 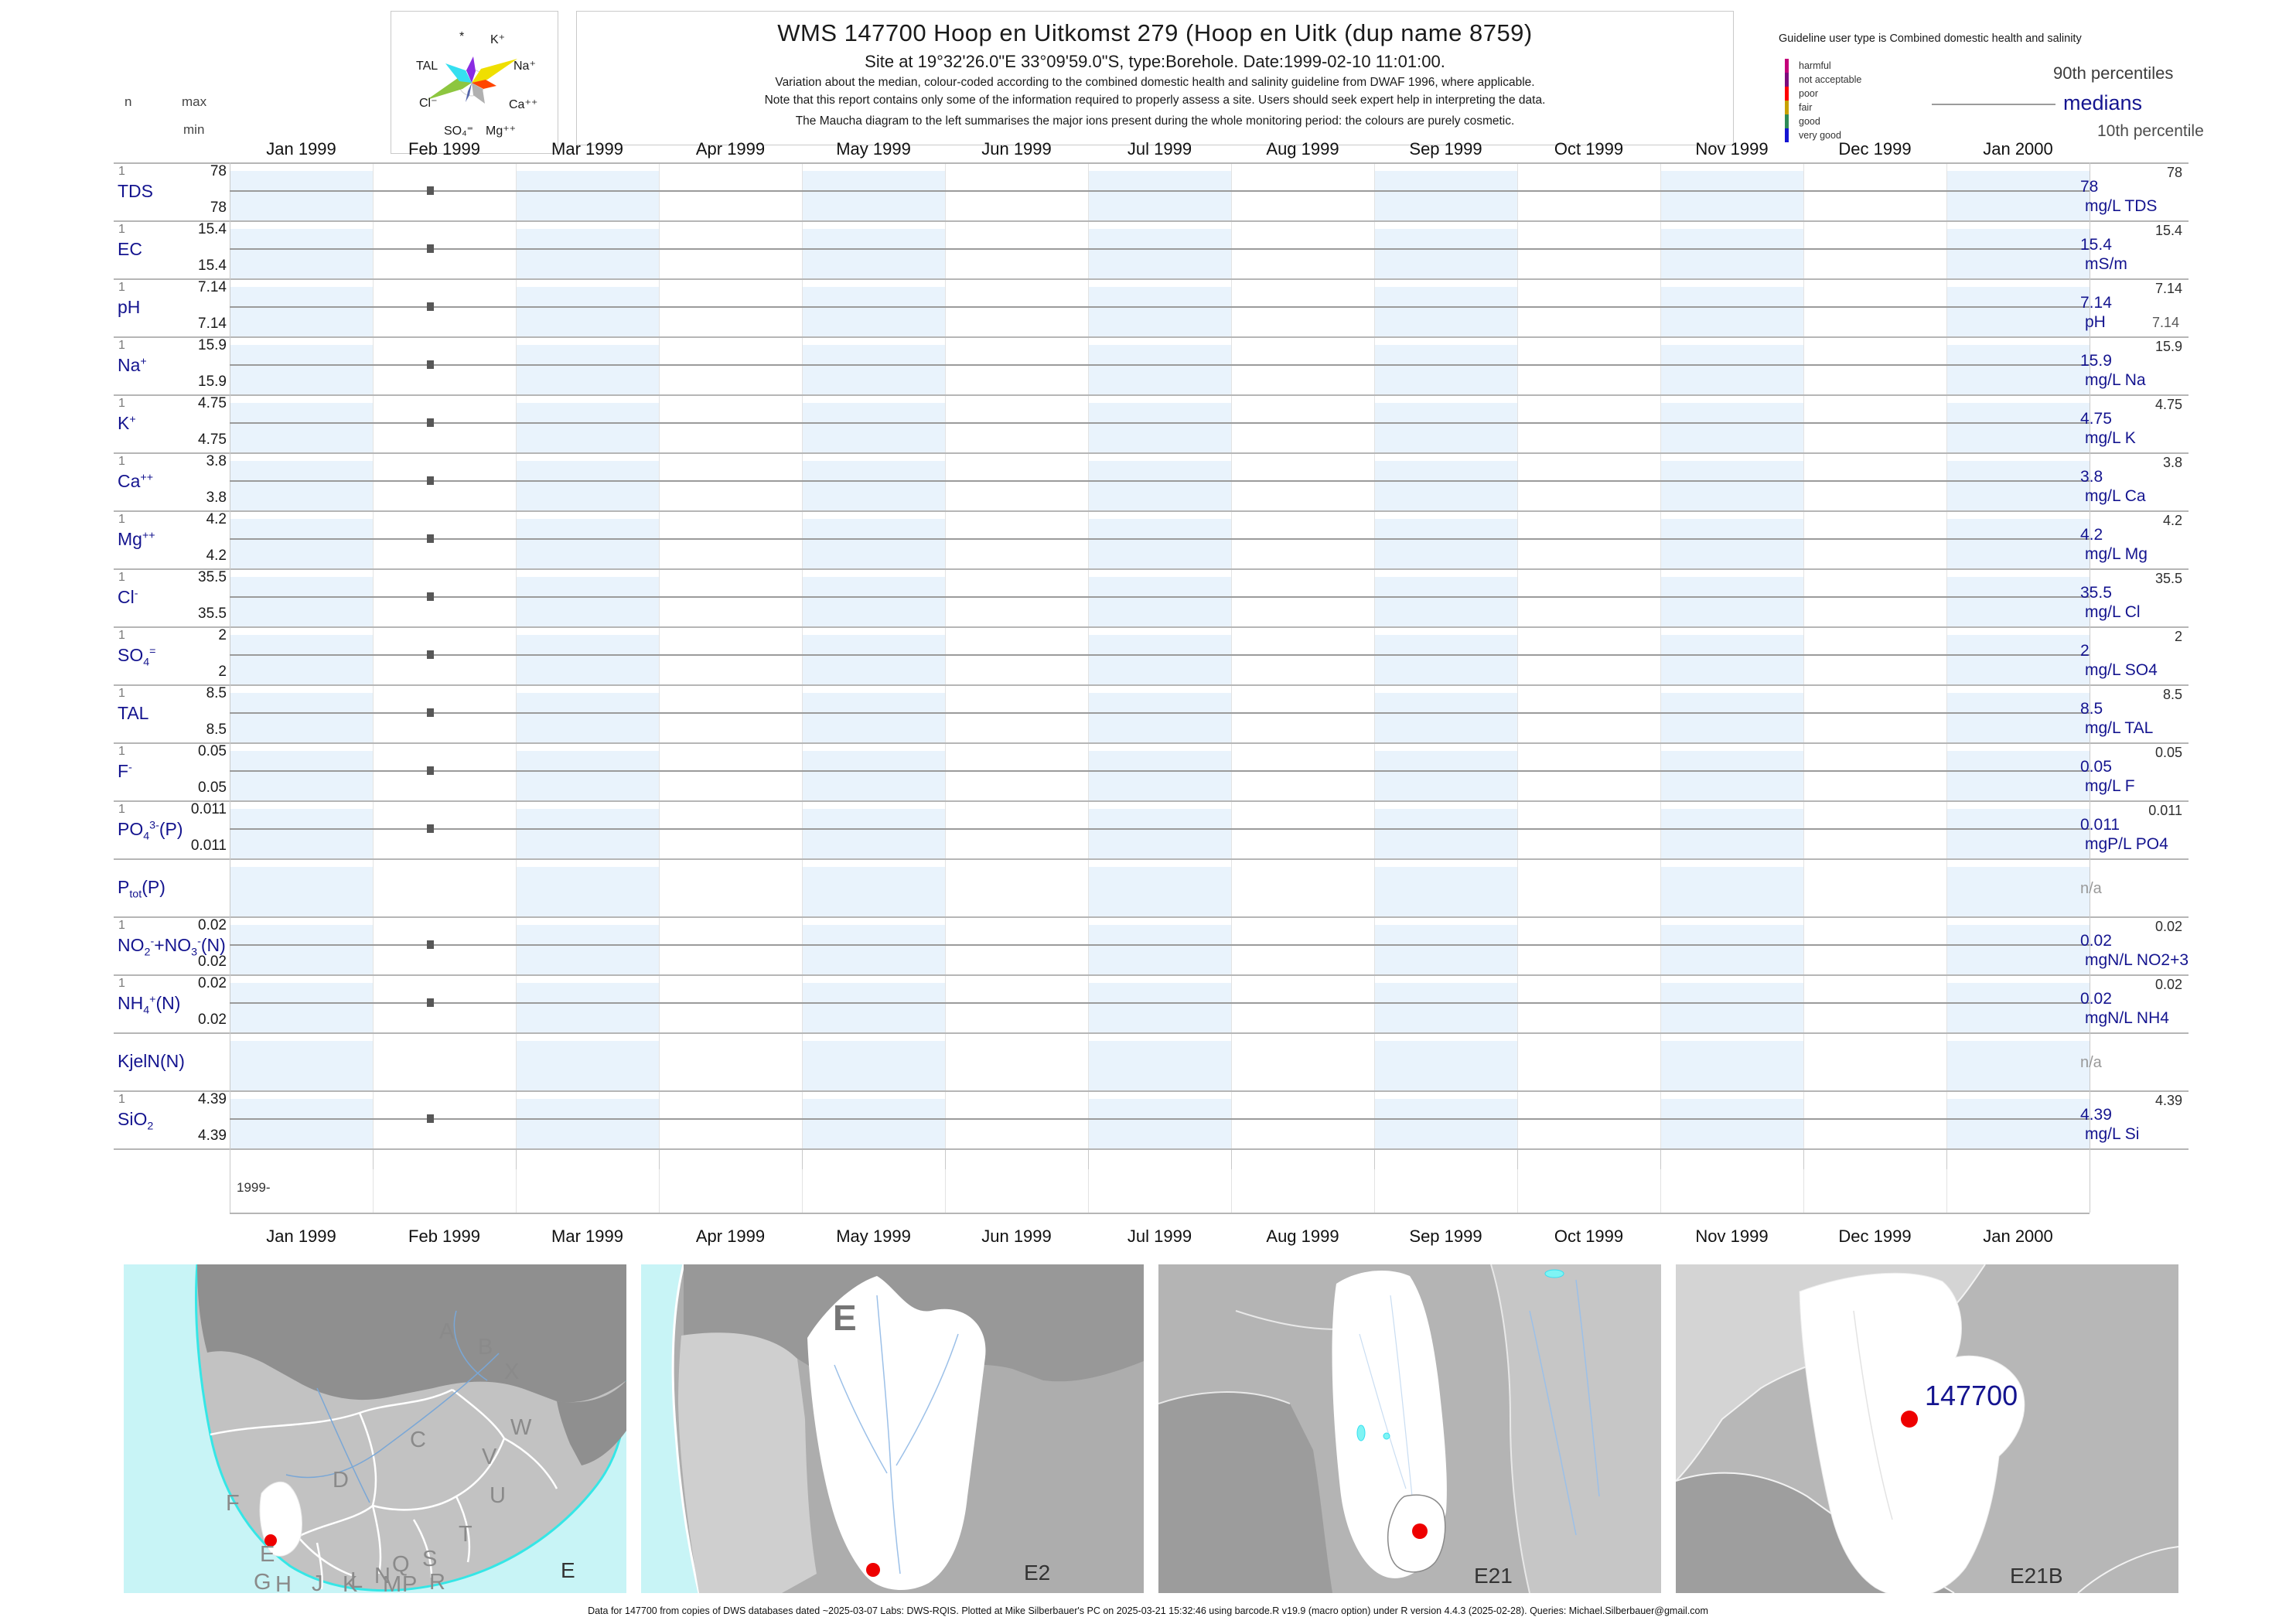 What do you see at coordinates (212, 382) in the screenshot?
I see `param-min: 15.9` at bounding box center [212, 382].